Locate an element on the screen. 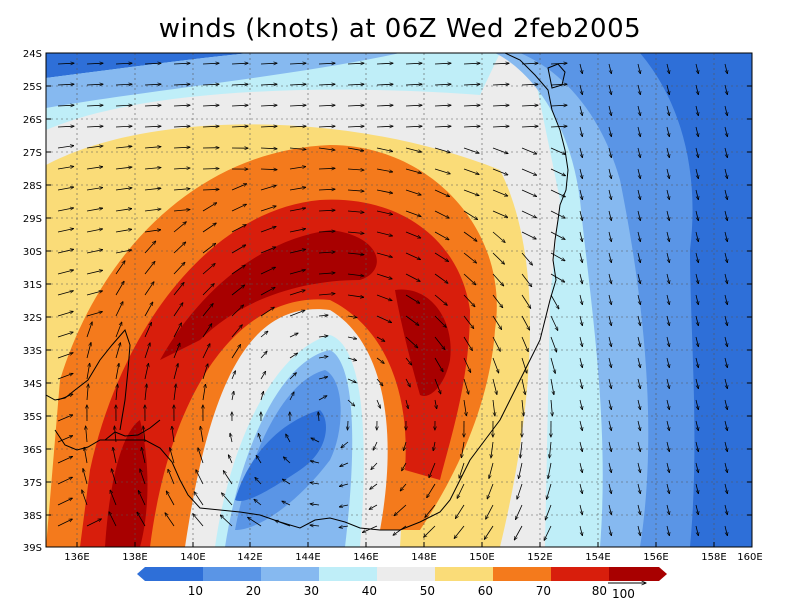  lat-label: 35S is located at coordinates (32, 417).